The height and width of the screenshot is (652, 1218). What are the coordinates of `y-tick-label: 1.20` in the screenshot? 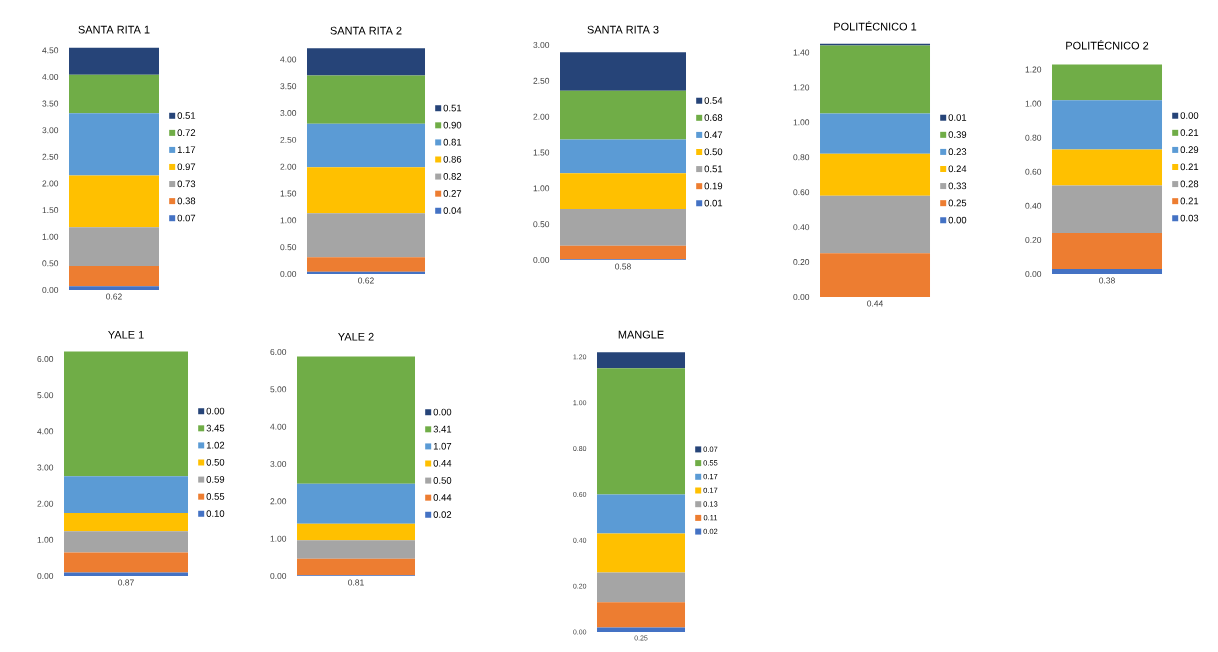 It's located at (801, 87).